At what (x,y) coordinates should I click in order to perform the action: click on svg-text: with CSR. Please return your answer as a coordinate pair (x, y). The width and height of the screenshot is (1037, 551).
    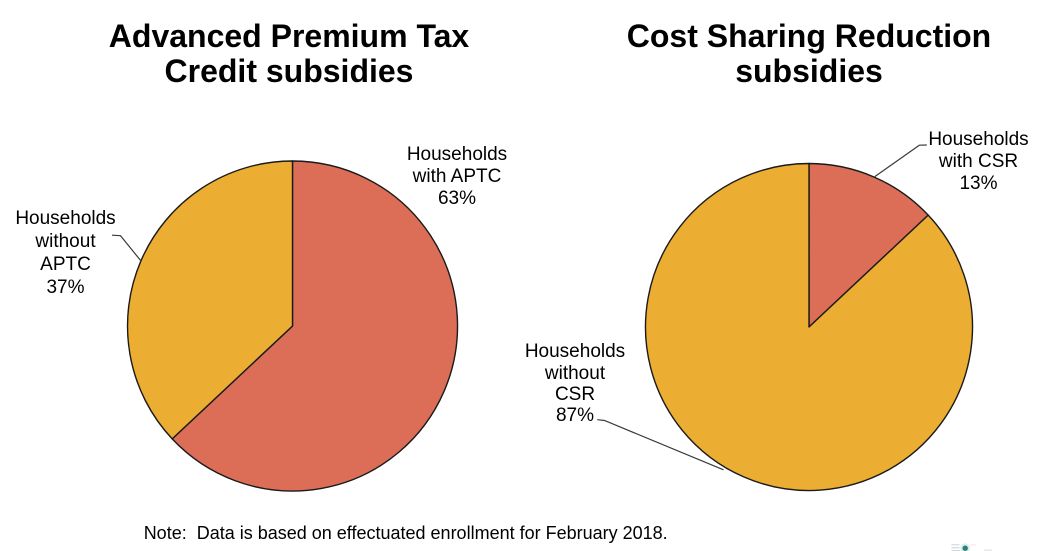
    Looking at the image, I should click on (978, 161).